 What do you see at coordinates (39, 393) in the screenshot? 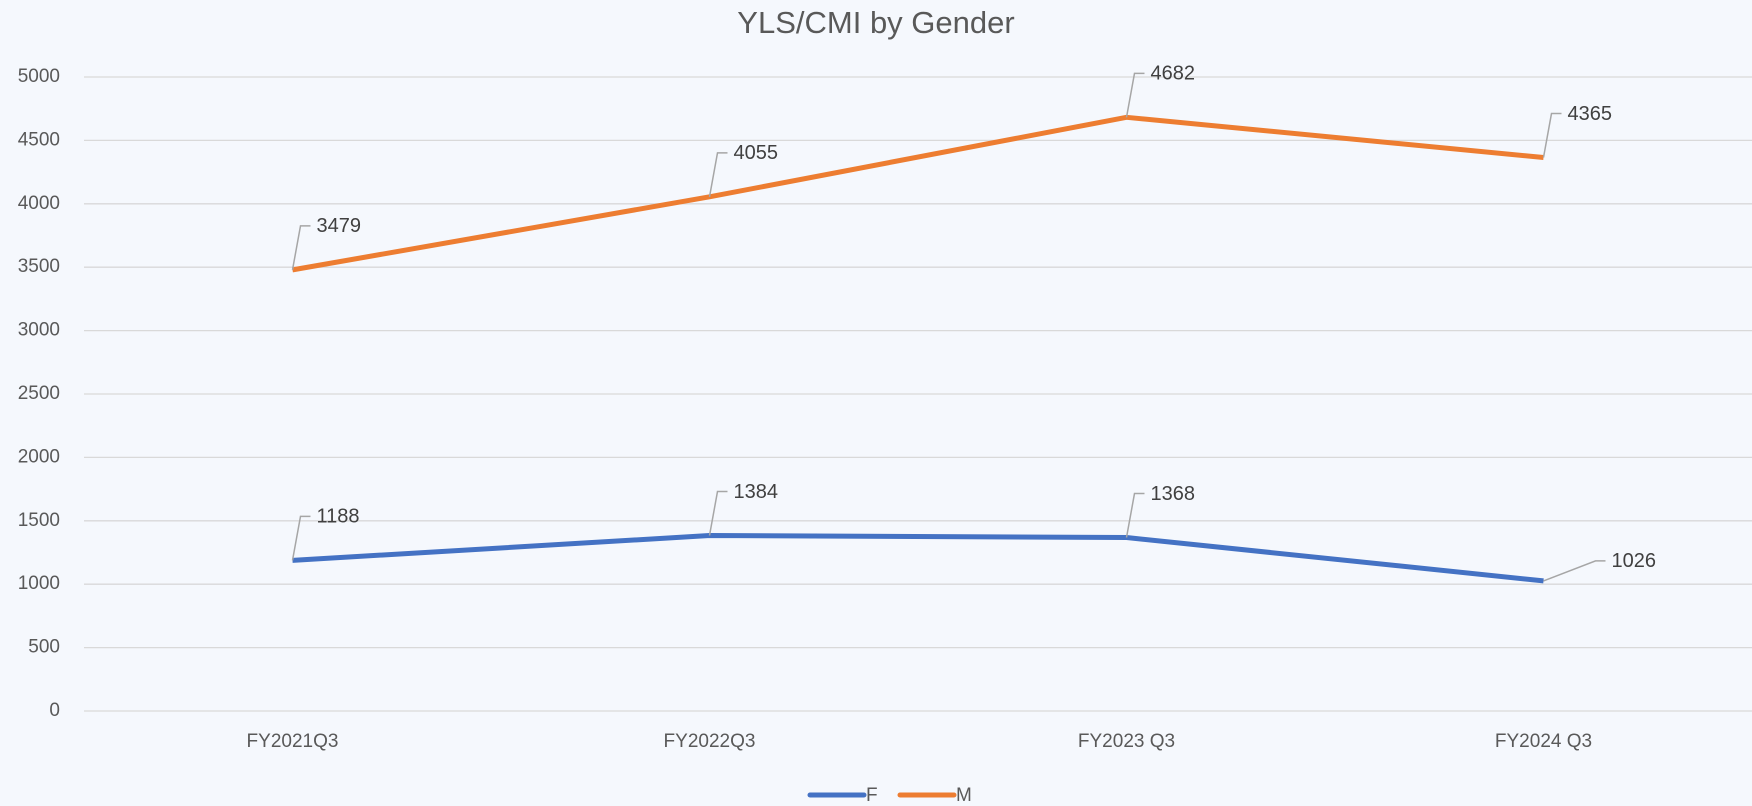
I see `y-tick-label: 2500` at bounding box center [39, 393].